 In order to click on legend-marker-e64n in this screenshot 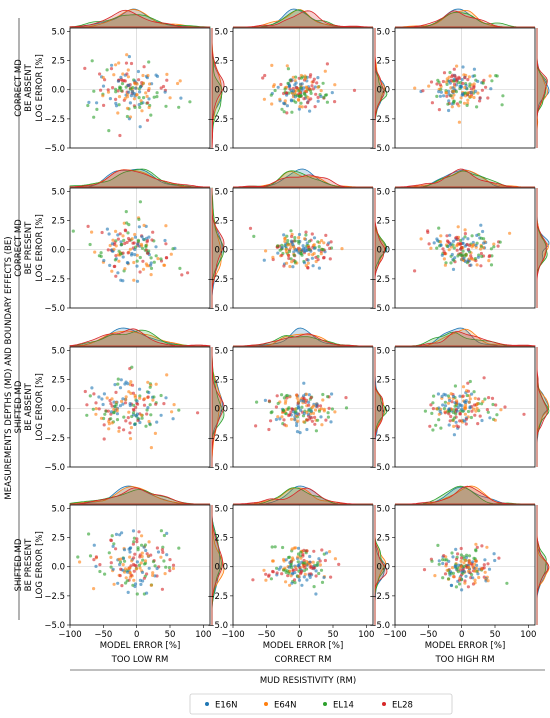, I will do `click(266, 704)`.